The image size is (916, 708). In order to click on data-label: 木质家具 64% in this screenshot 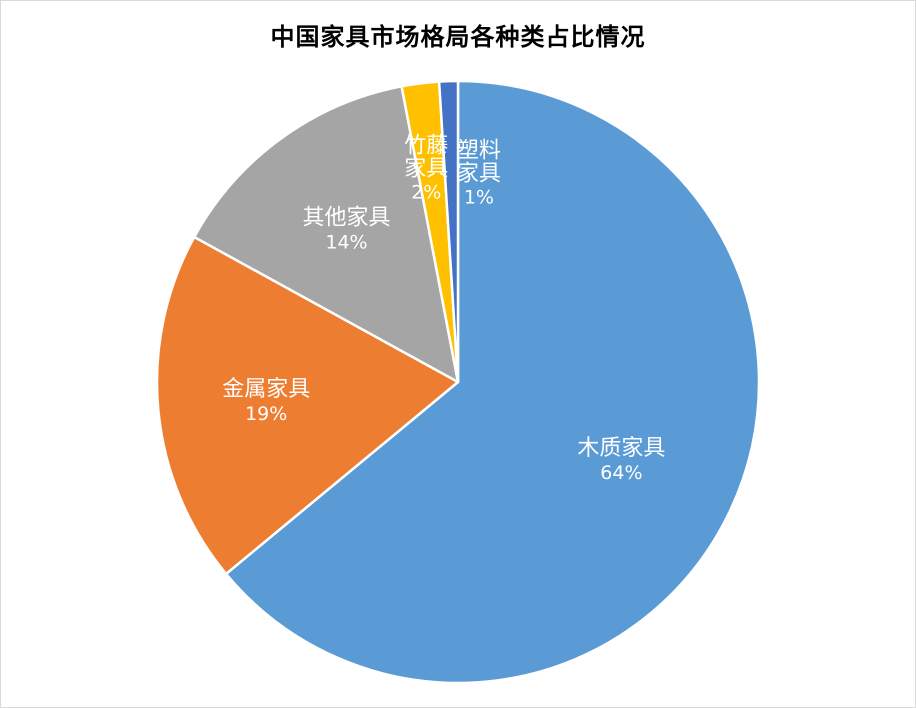, I will do `click(621, 460)`.